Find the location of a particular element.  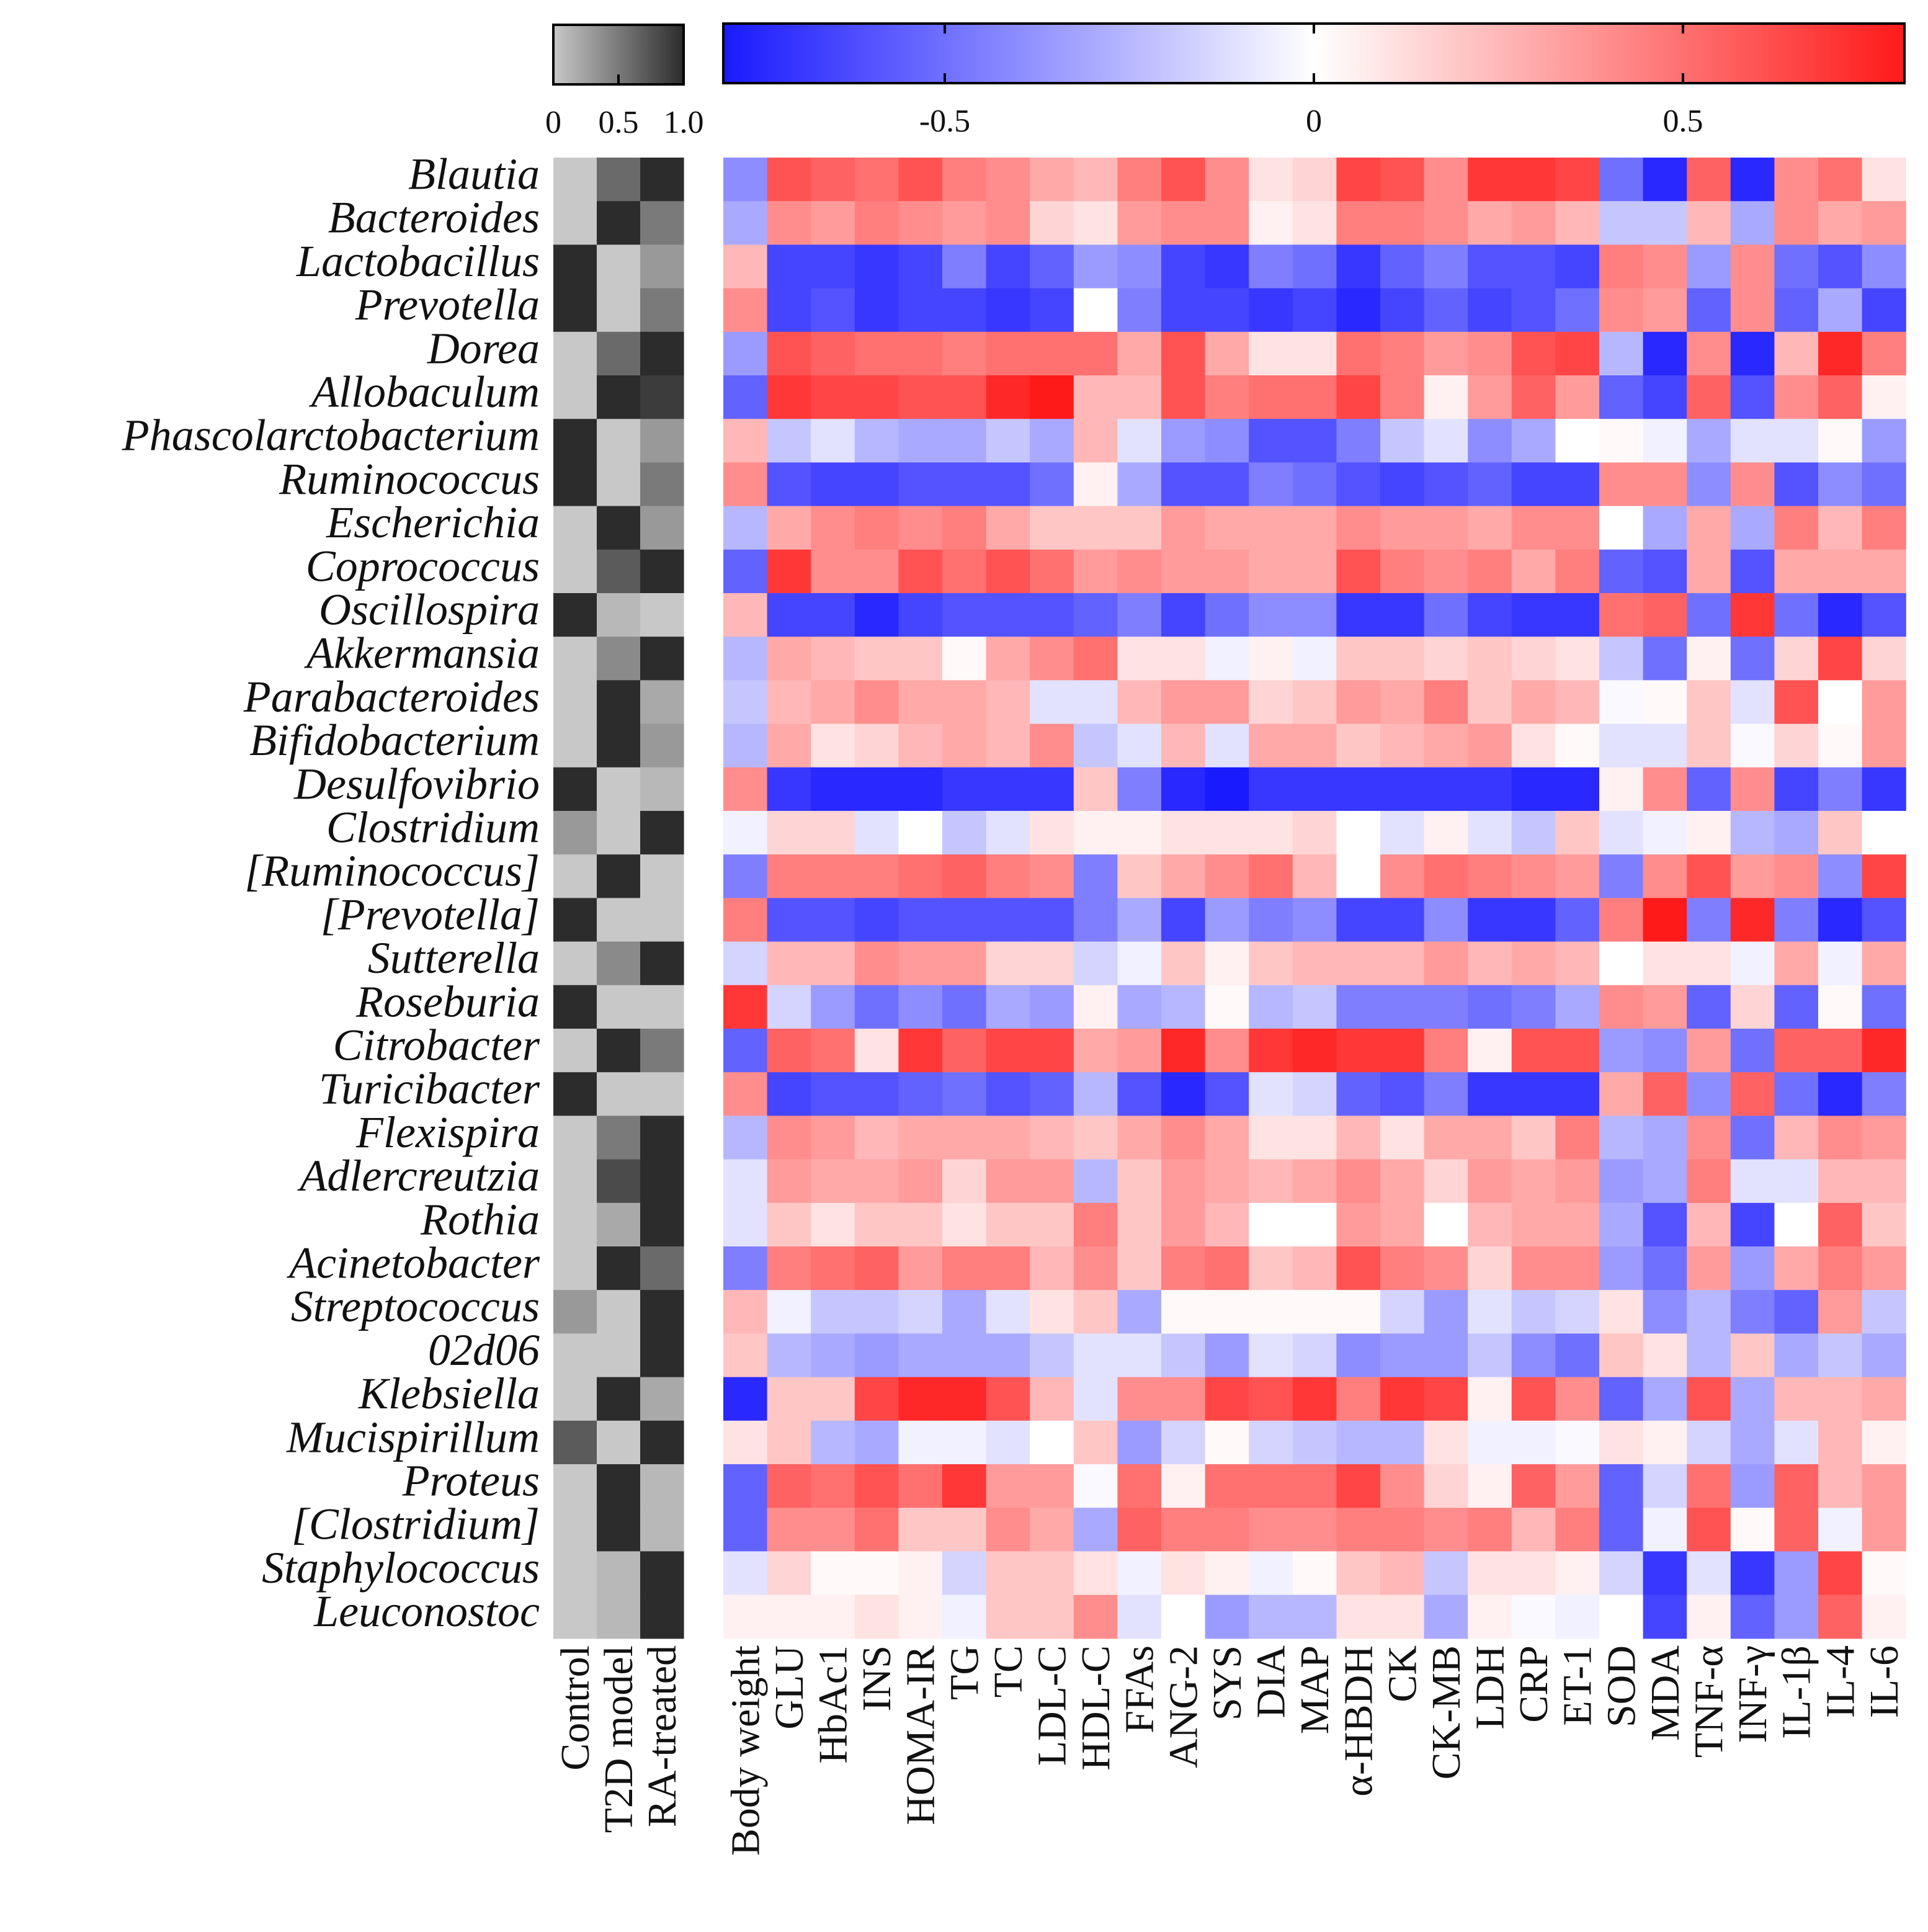

correlation-cell-staphylococcus-map is located at coordinates (1314, 1573).